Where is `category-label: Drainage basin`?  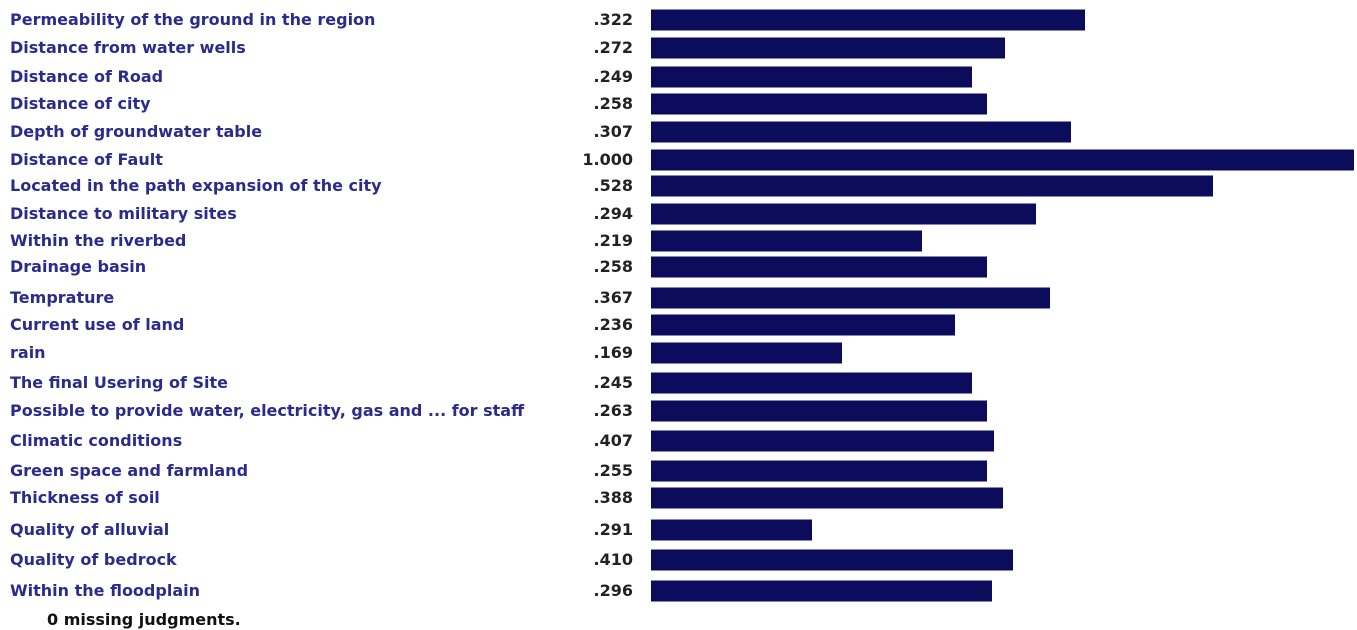 category-label: Drainage basin is located at coordinates (78, 266).